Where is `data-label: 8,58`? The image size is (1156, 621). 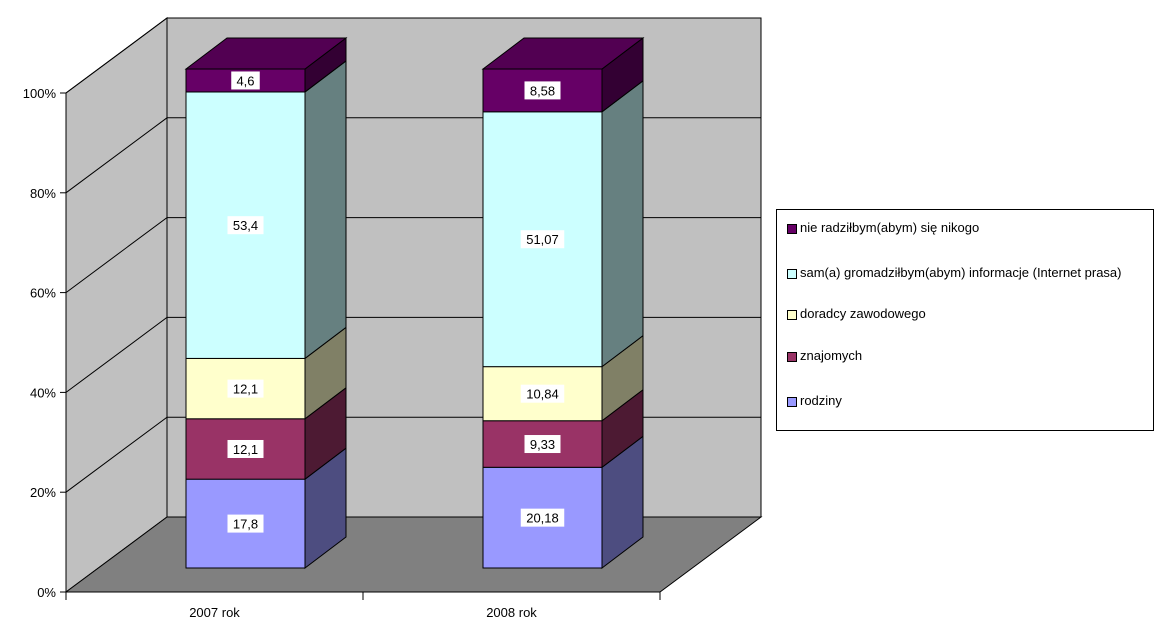 data-label: 8,58 is located at coordinates (542, 90).